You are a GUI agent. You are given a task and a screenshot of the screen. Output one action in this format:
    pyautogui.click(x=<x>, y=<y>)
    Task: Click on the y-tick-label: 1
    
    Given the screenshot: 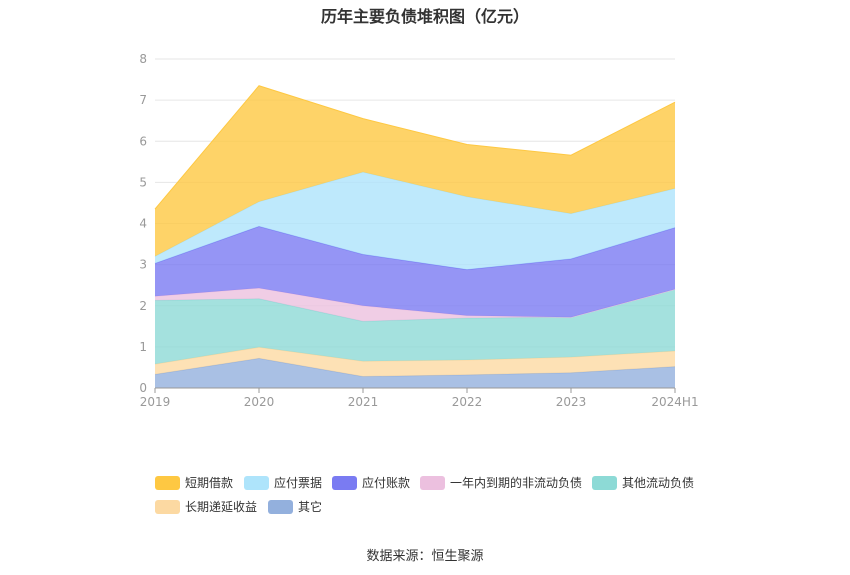 What is the action you would take?
    pyautogui.click(x=143, y=347)
    